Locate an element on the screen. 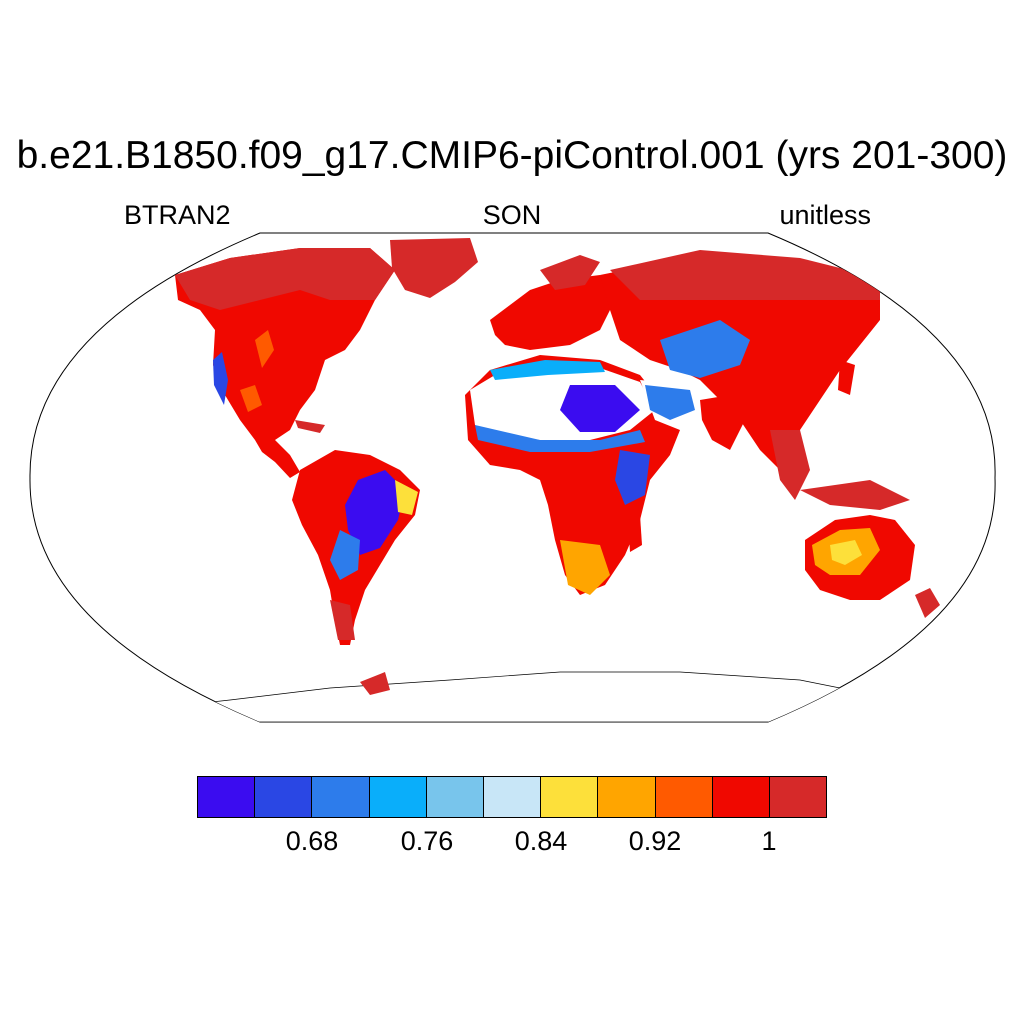  na-great-plains is located at coordinates (264, 349).